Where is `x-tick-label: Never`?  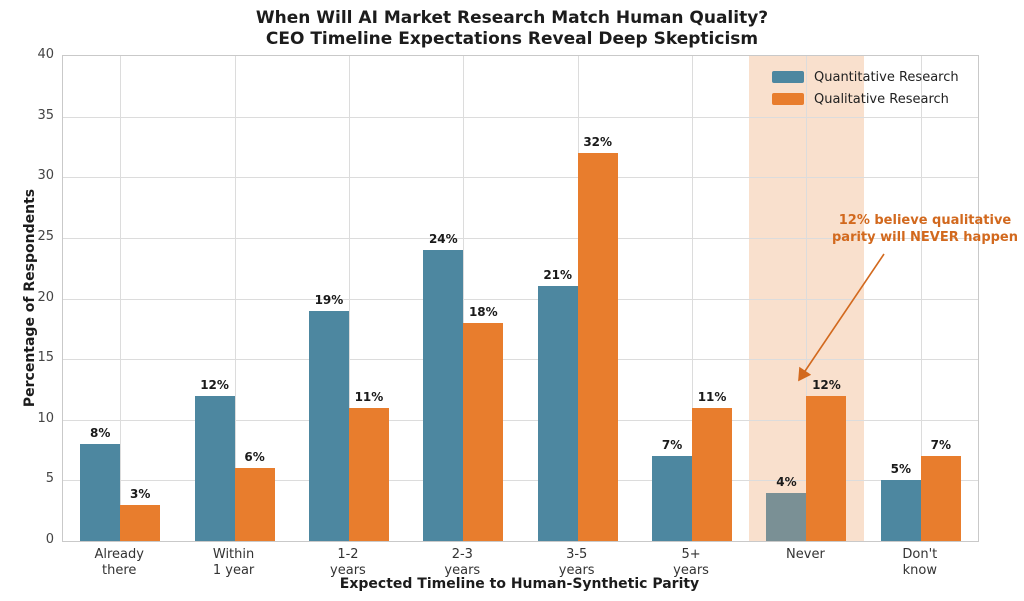 x-tick-label: Never is located at coordinates (805, 554).